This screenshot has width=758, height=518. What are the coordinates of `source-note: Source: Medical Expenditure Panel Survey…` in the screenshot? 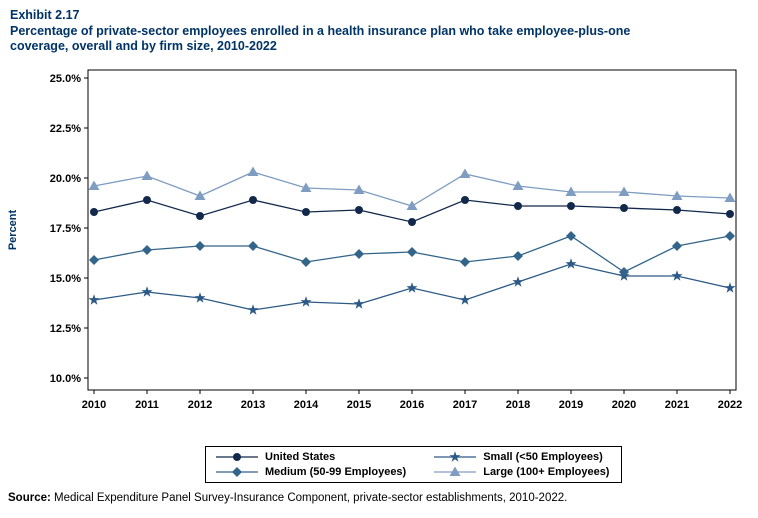 It's located at (287, 498).